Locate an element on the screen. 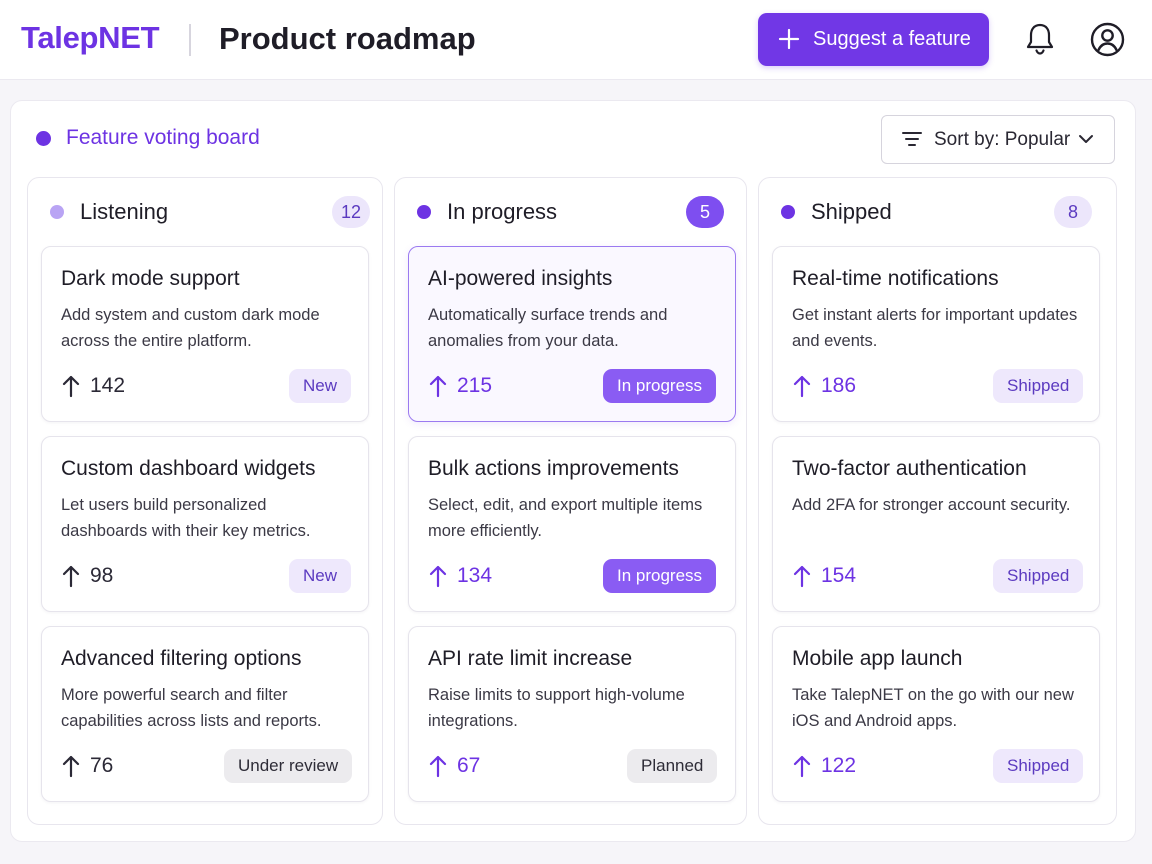 Image resolution: width=1152 pixels, height=864 pixels. filter-icon is located at coordinates (912, 139).